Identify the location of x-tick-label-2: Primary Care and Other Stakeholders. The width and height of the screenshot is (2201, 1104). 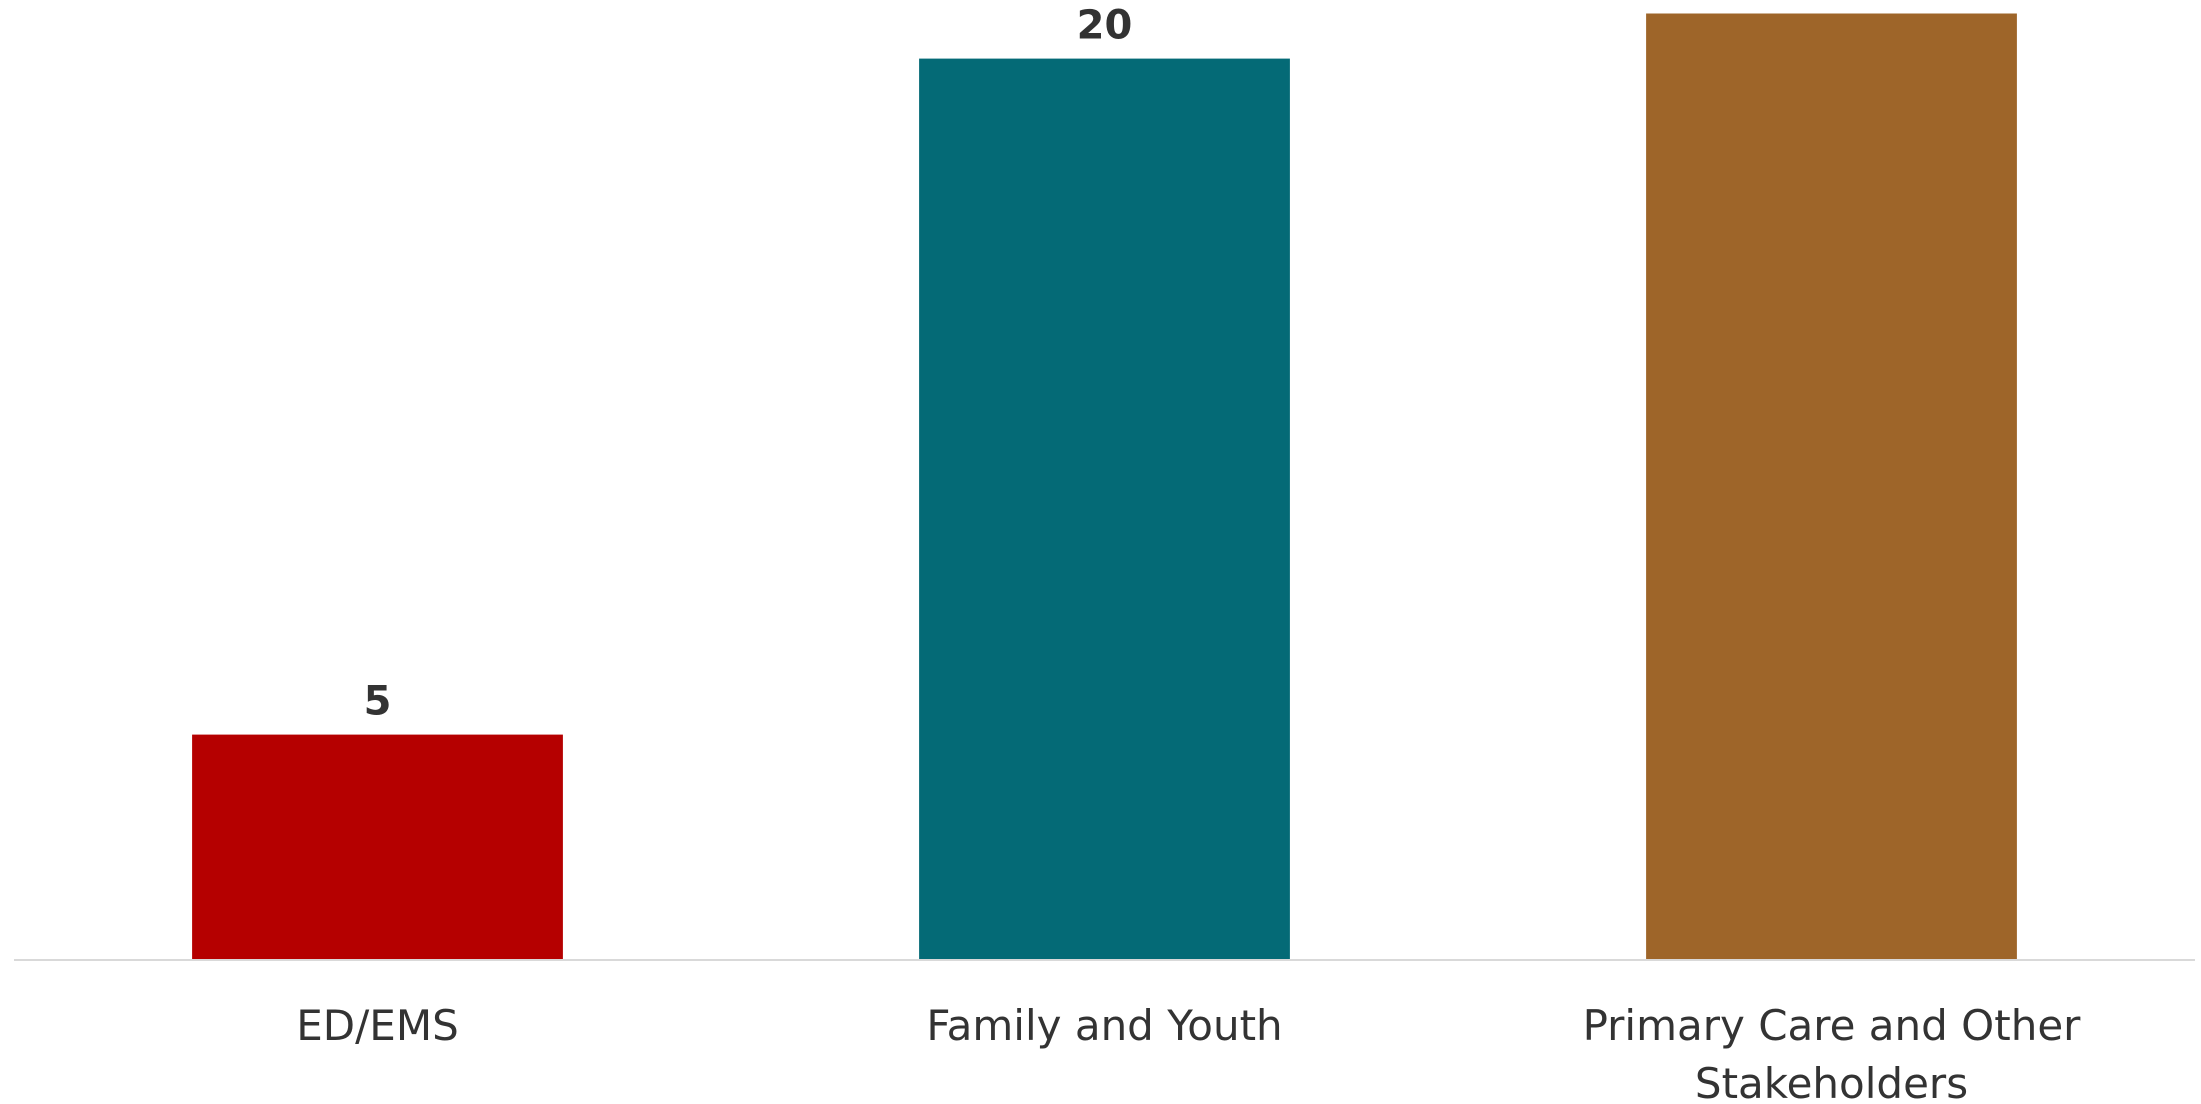
(1832, 1052).